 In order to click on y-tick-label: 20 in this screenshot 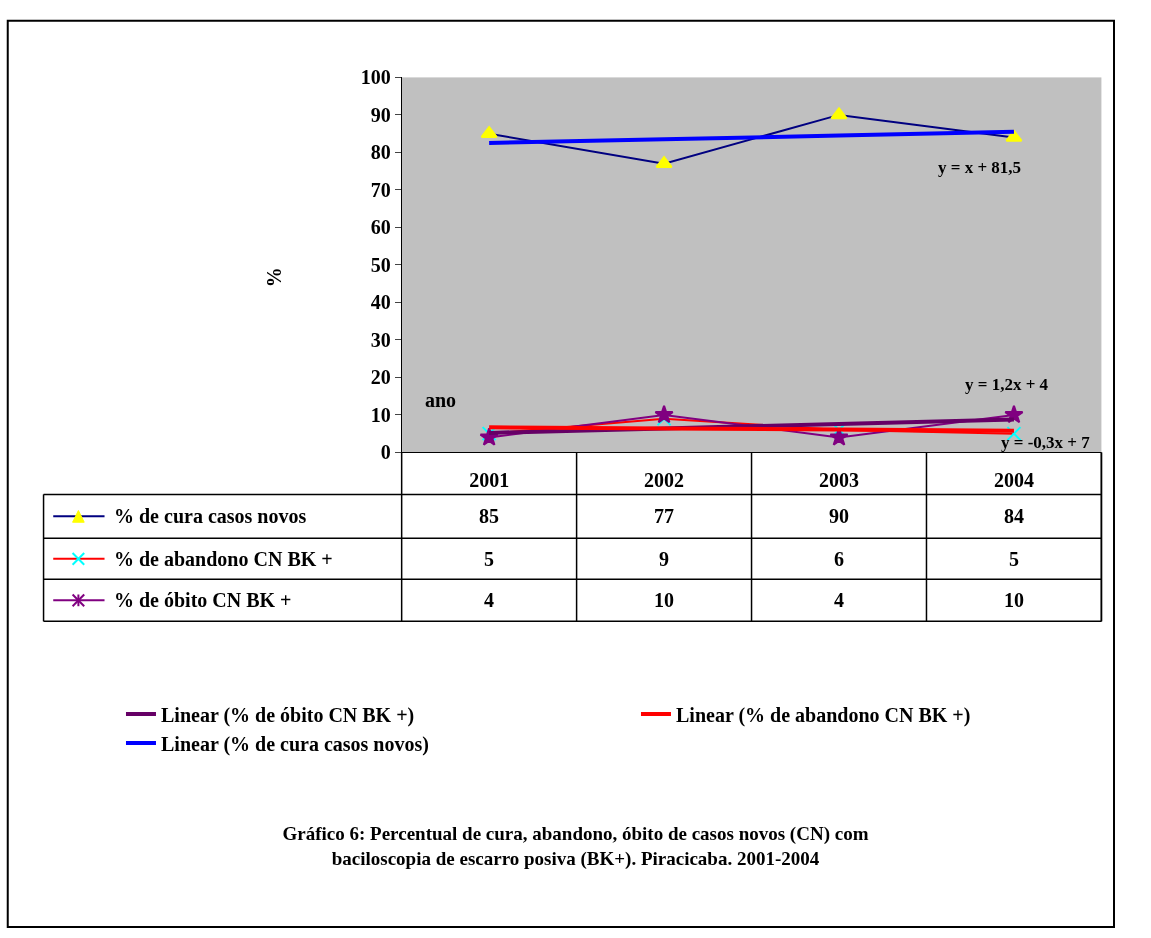, I will do `click(380, 377)`.